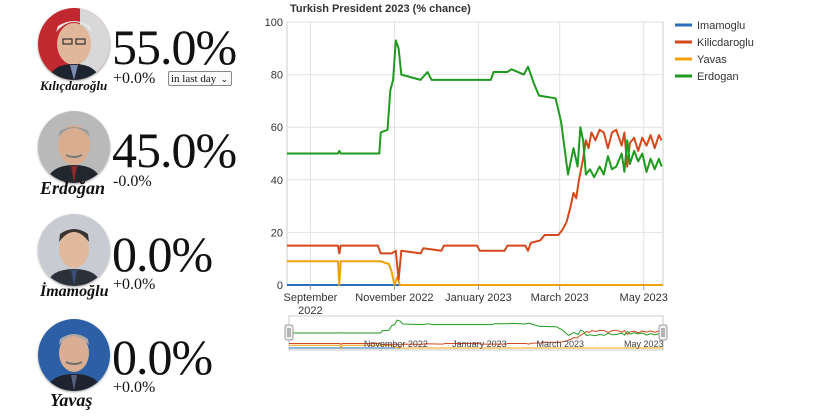 This screenshot has height=418, width=820. Describe the element at coordinates (74, 250) in the screenshot. I see `imamoglu-avatar` at that location.